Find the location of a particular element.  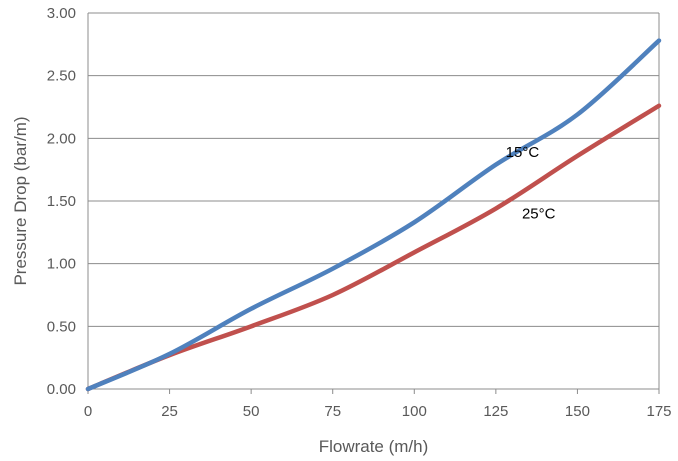

series-label: 25°C is located at coordinates (539, 214).